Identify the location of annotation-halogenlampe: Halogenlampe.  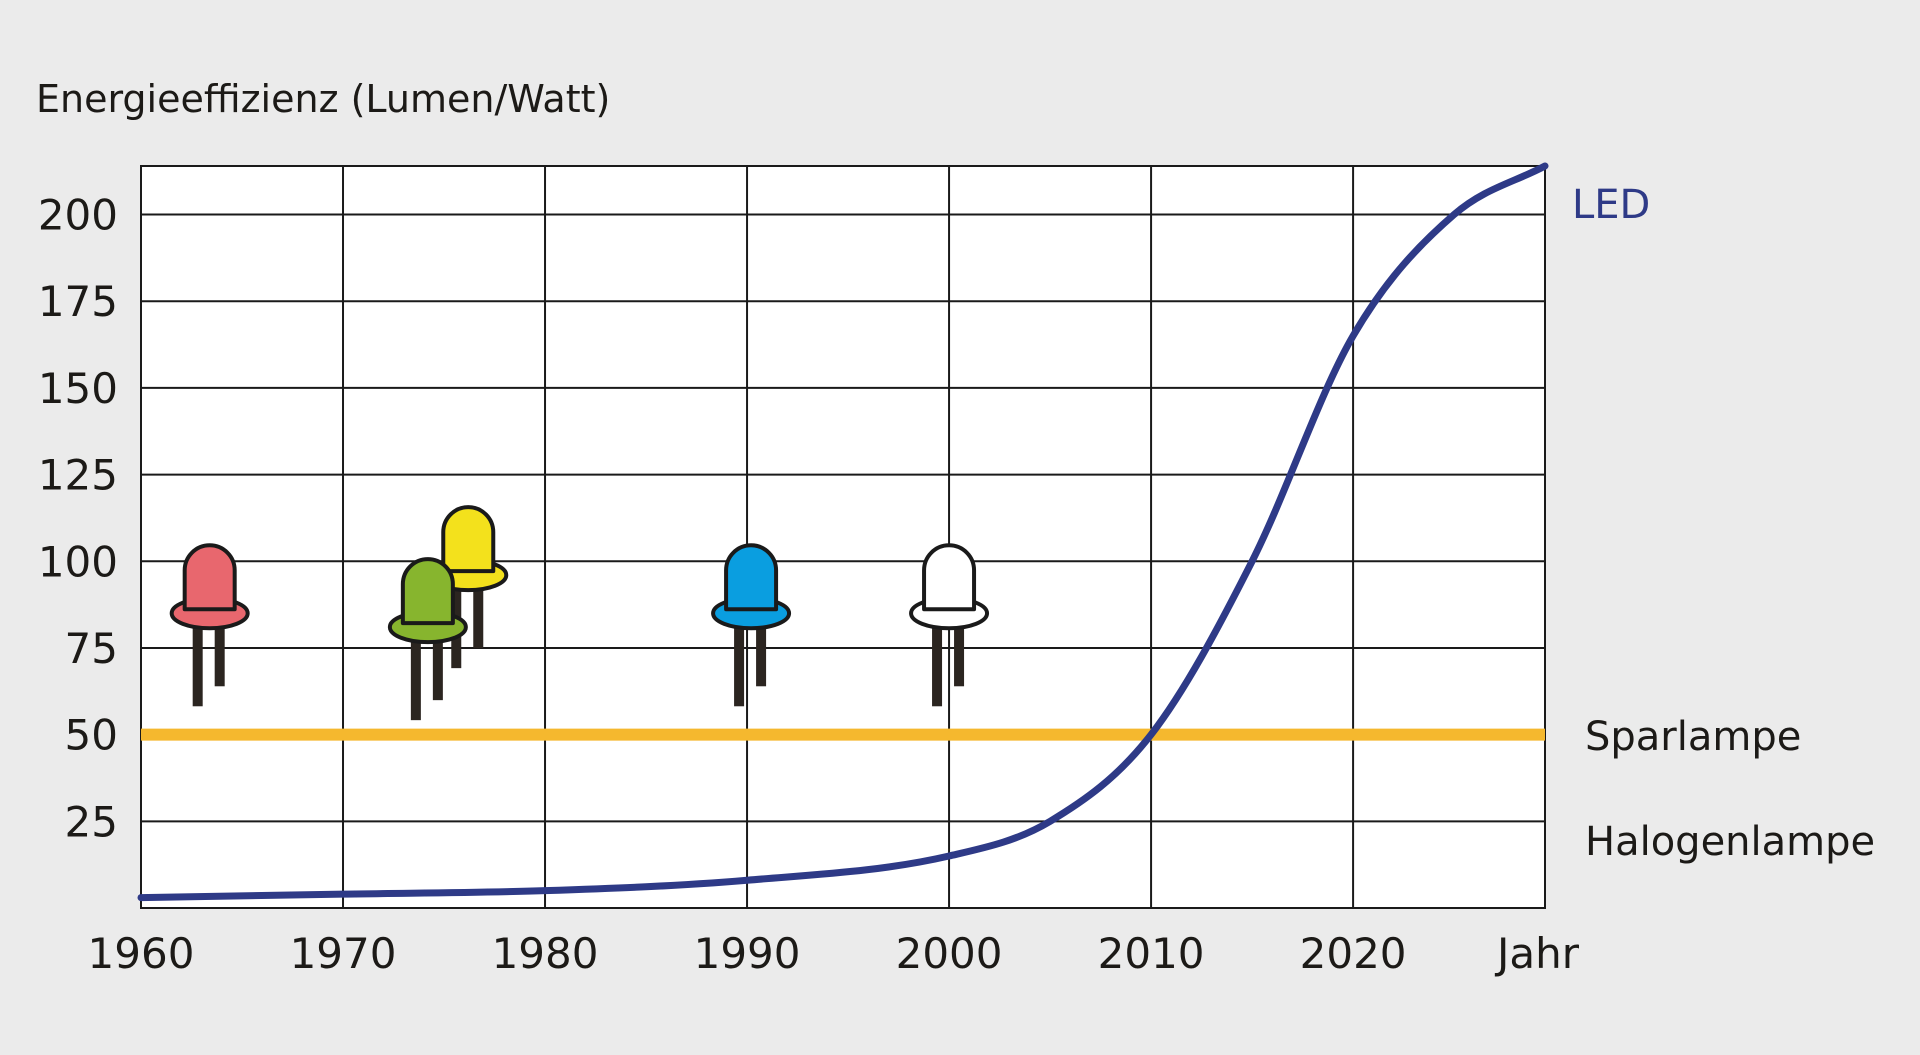
(1730, 842).